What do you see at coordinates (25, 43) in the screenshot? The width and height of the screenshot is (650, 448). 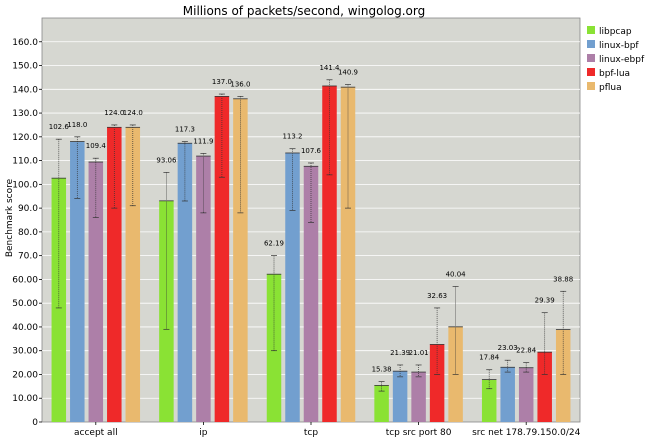 I see `y-tick-label: 160.0` at bounding box center [25, 43].